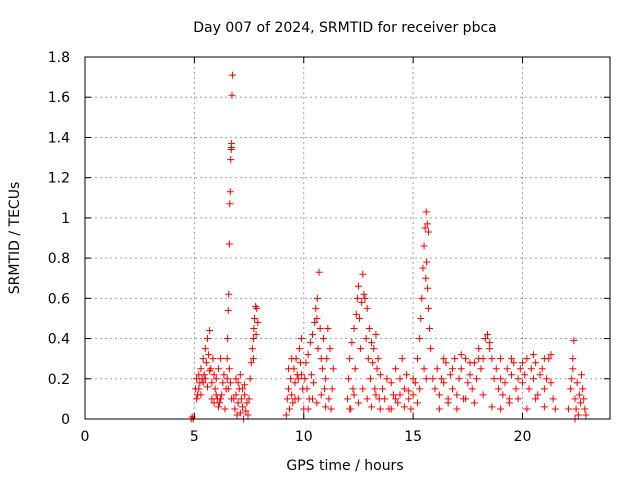 The image size is (640, 480). I want to click on x-tick-labels: 0 5 10 15 20, so click(306, 437).